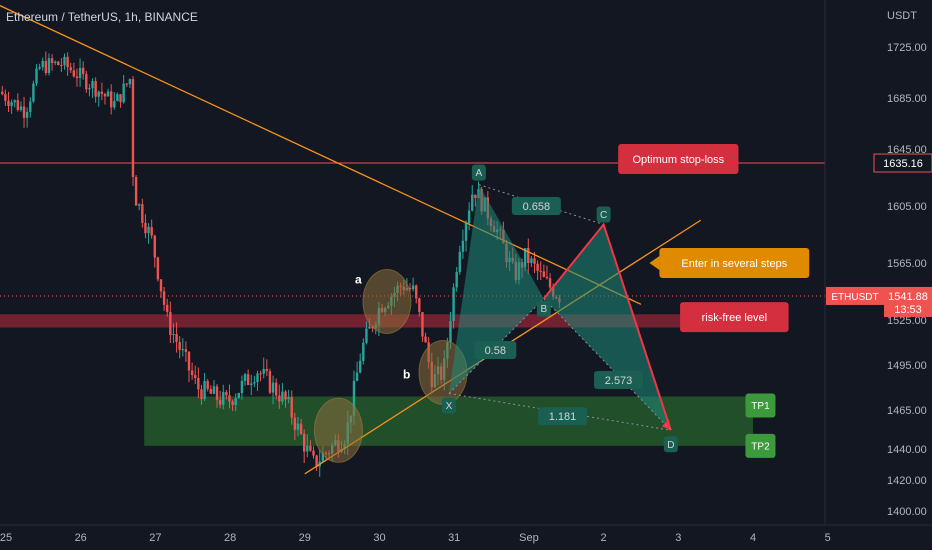 The width and height of the screenshot is (932, 550). I want to click on wave-label-b: b, so click(406, 375).